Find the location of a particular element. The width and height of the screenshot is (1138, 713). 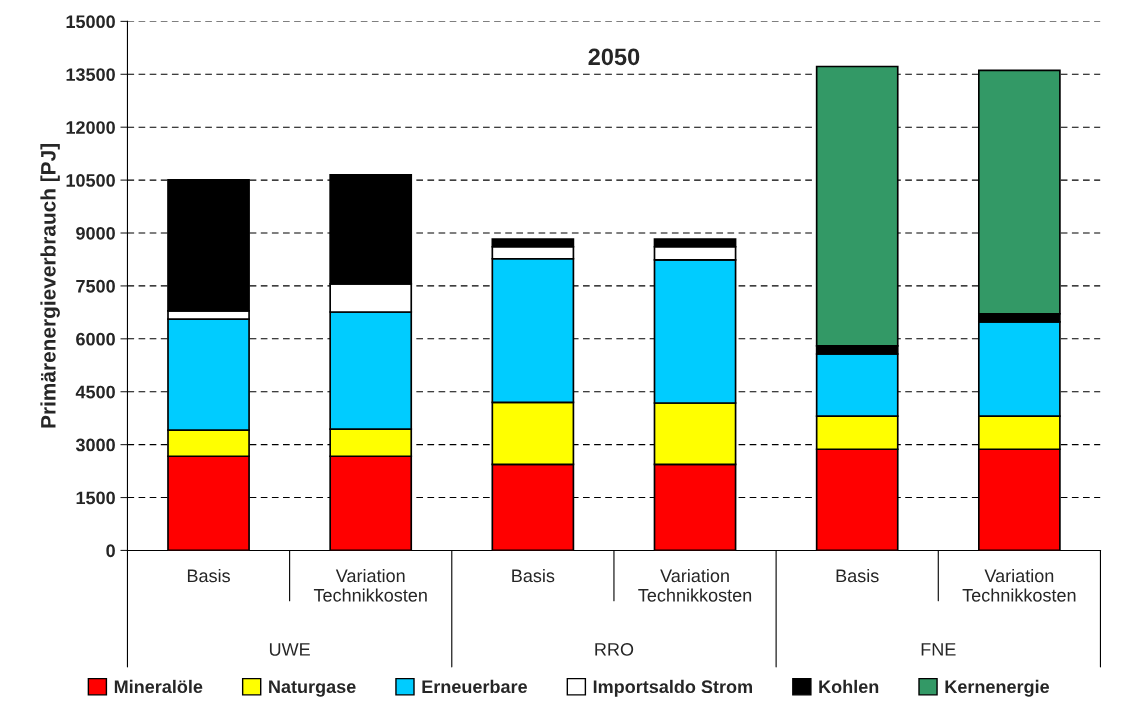

y-axis-title: Primärenergieverbrauch [PJ] is located at coordinates (50, 286).